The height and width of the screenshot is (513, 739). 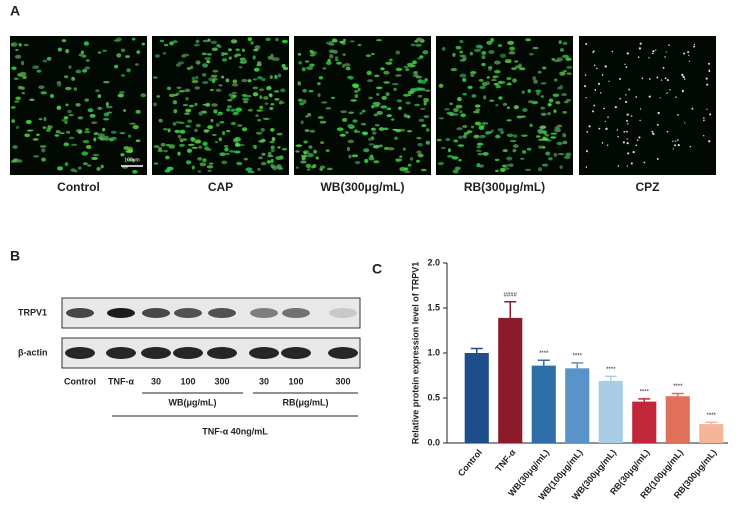 What do you see at coordinates (187, 381) in the screenshot?
I see `lane-label: 100` at bounding box center [187, 381].